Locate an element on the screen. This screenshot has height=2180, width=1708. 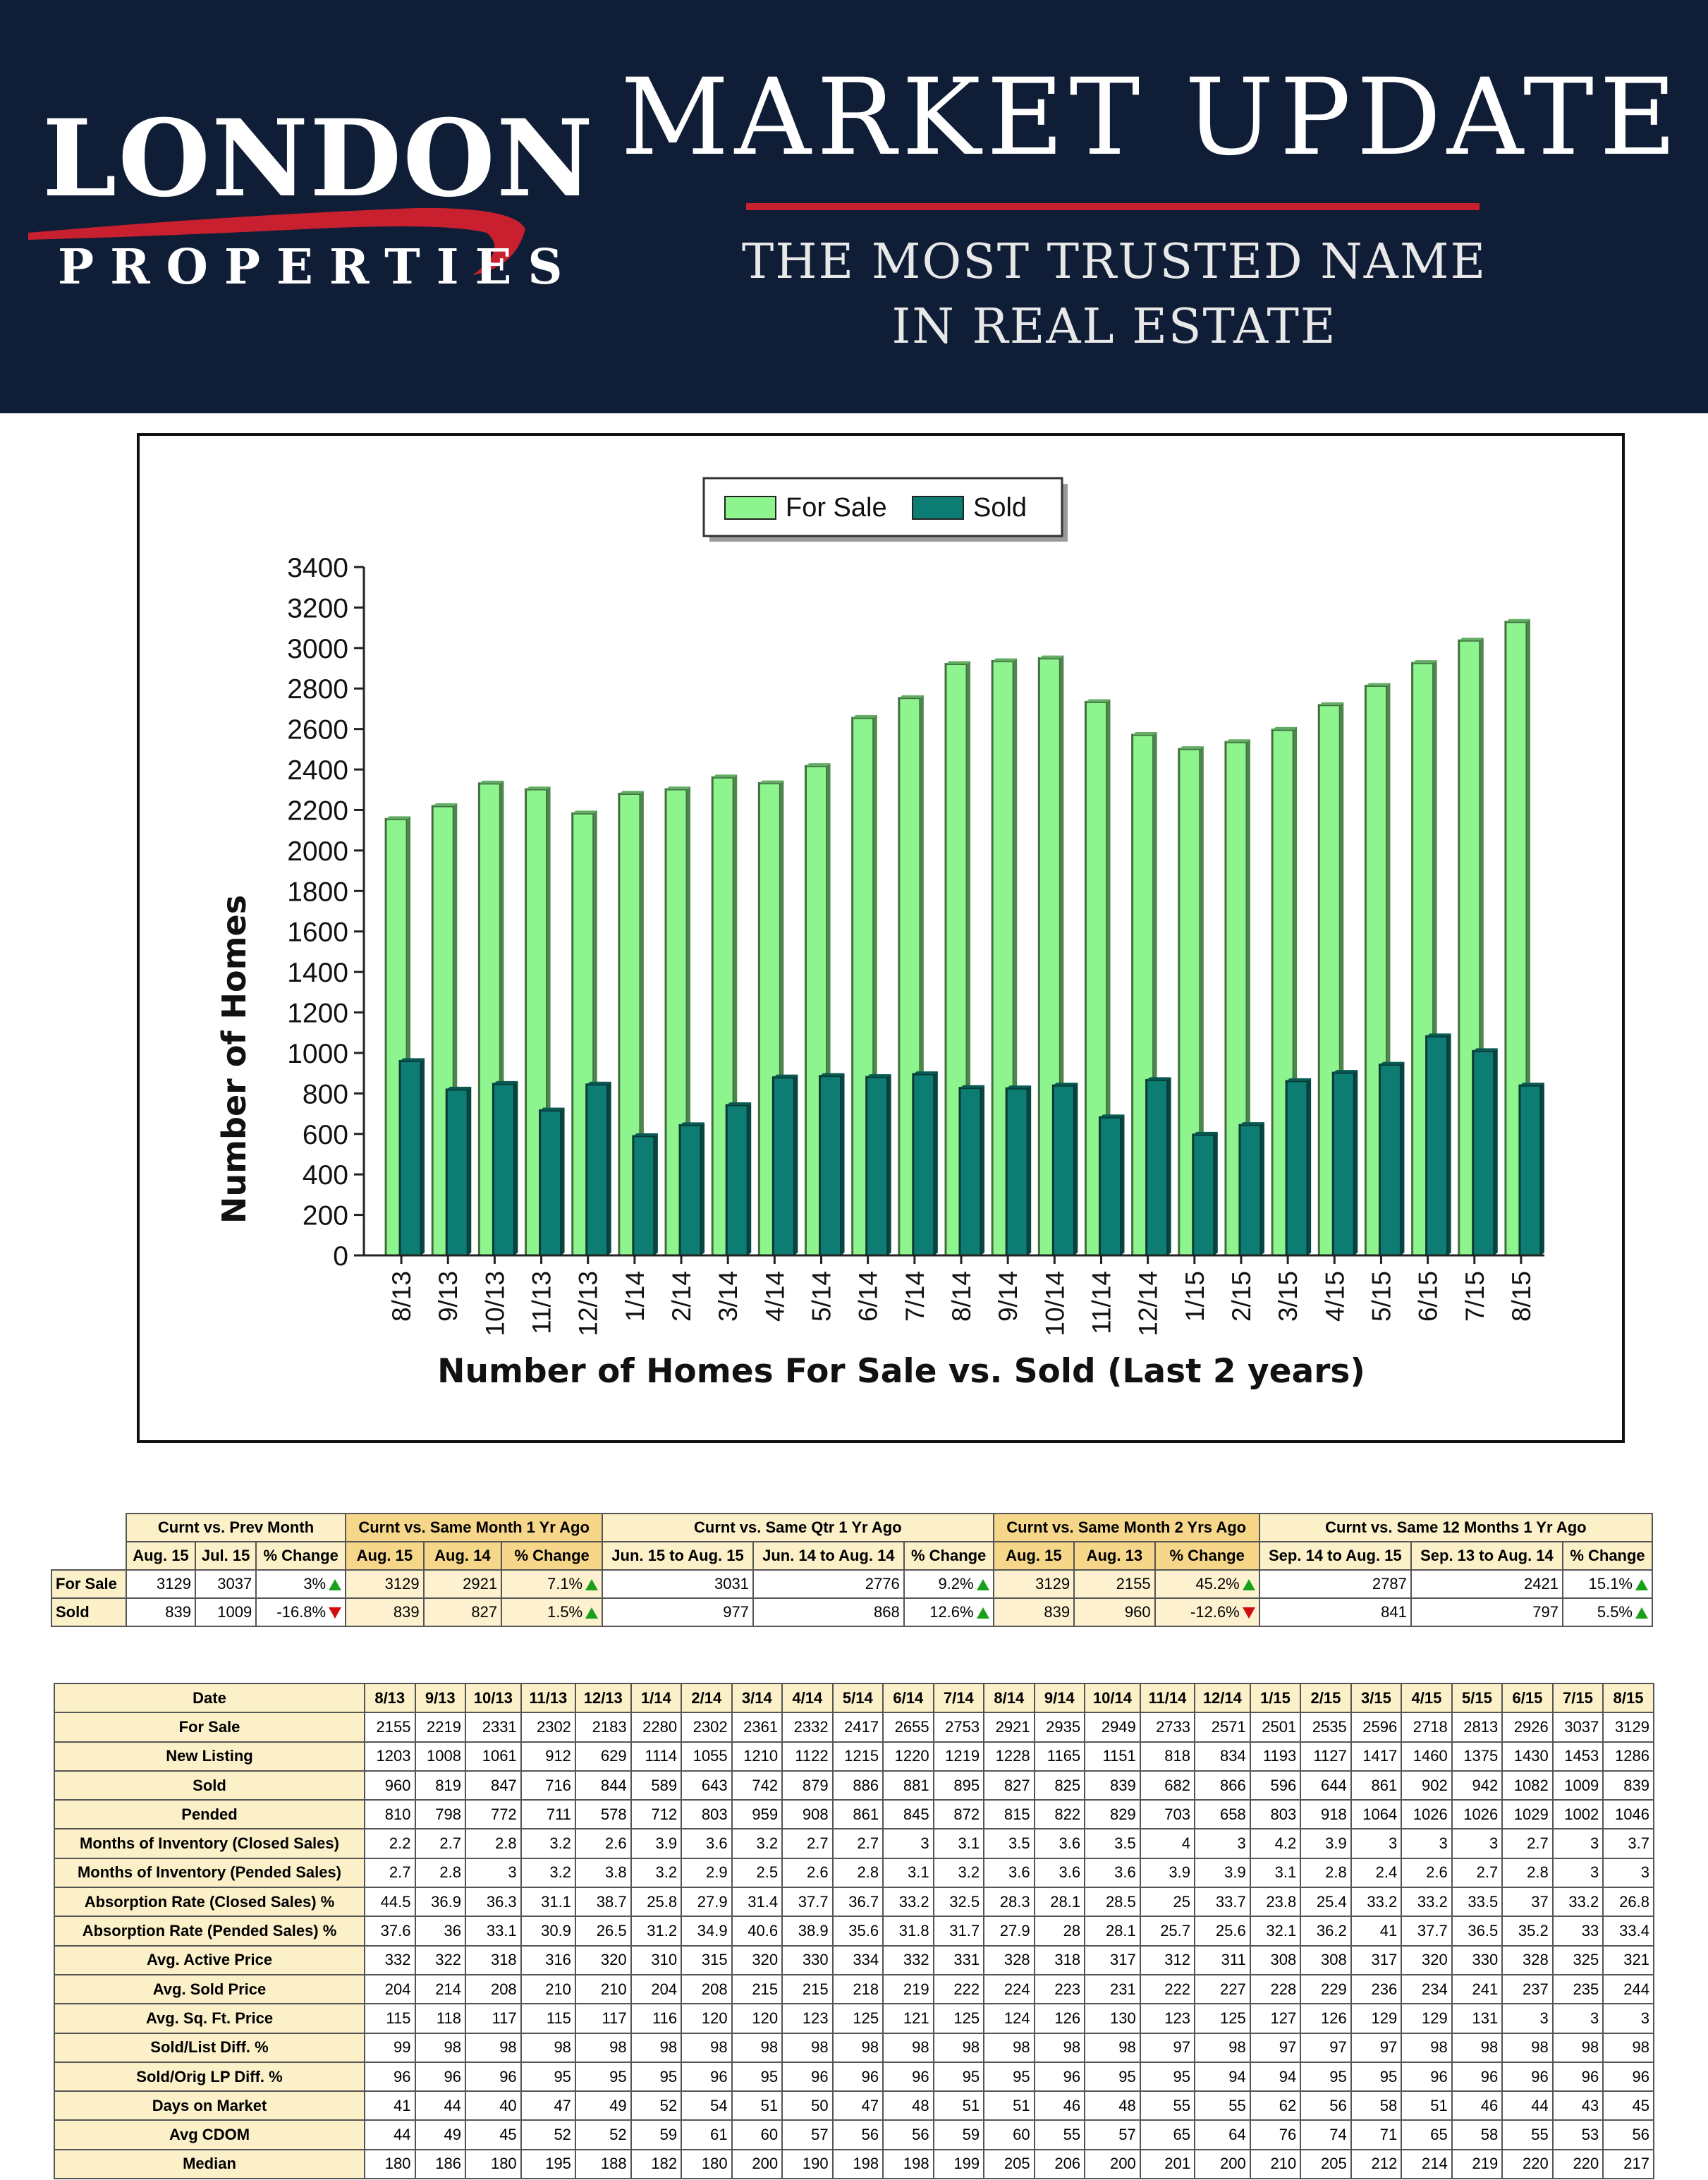
stats-cell: 31.1 is located at coordinates (548, 1902).